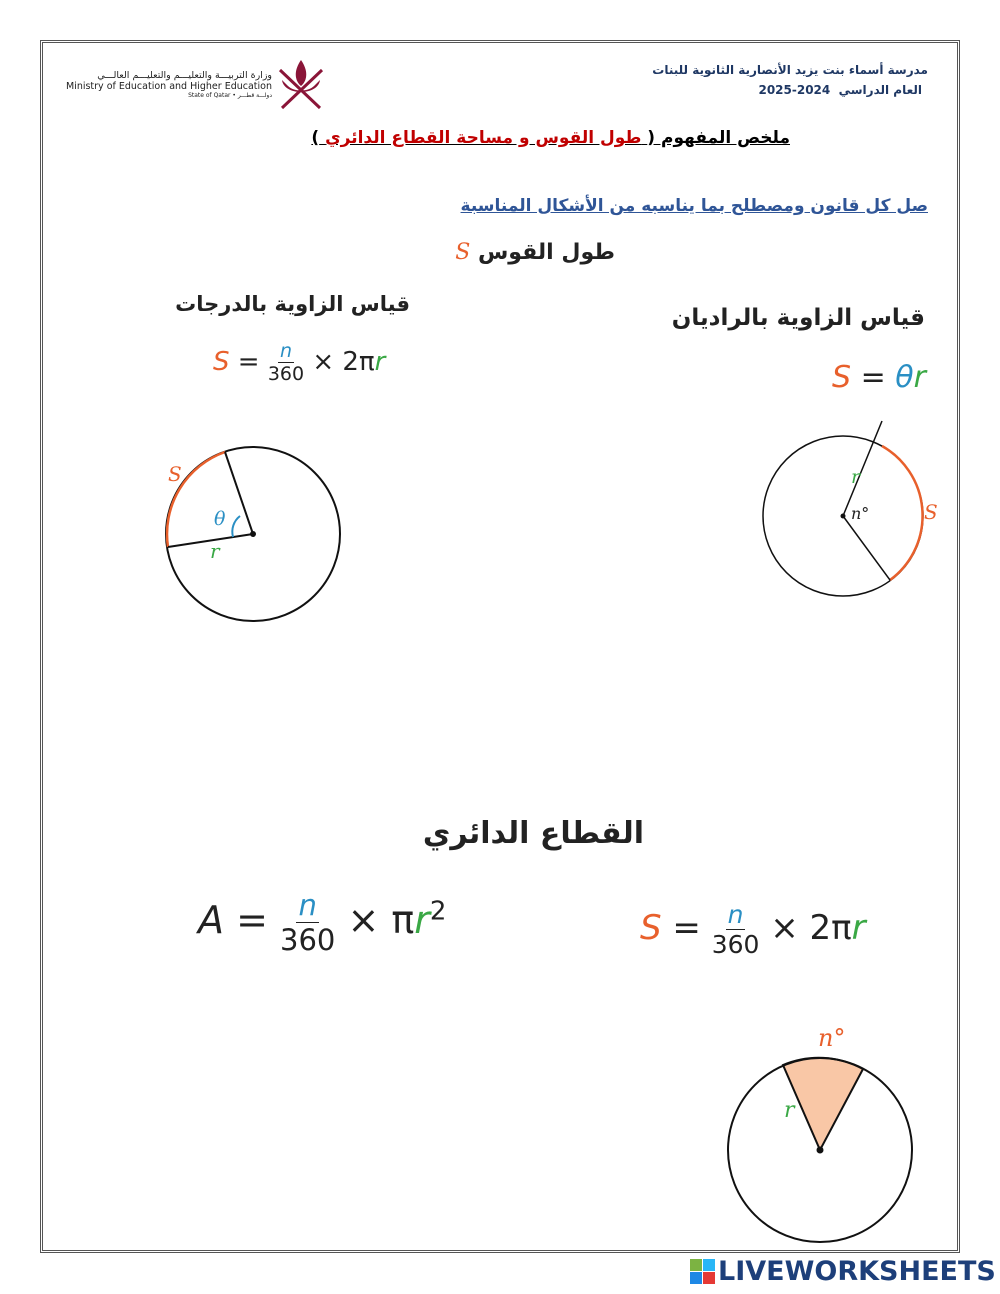  What do you see at coordinates (931, 512) in the screenshot?
I see `circle2-s-label: S` at bounding box center [931, 512].